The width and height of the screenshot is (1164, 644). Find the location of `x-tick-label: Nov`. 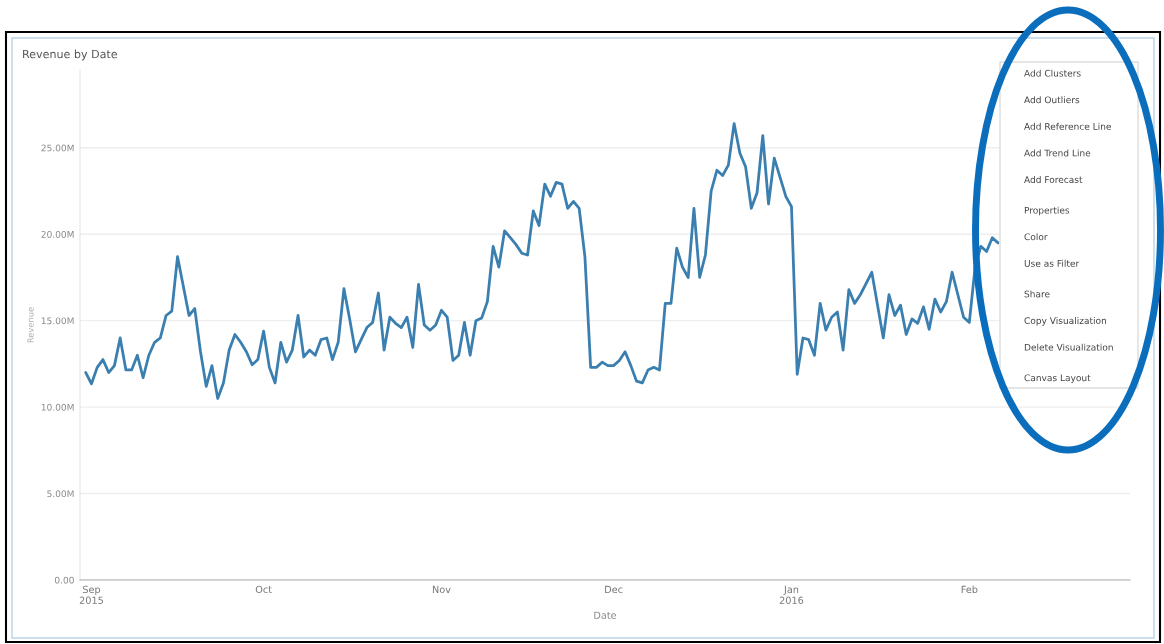

x-tick-label: Nov is located at coordinates (441, 589).